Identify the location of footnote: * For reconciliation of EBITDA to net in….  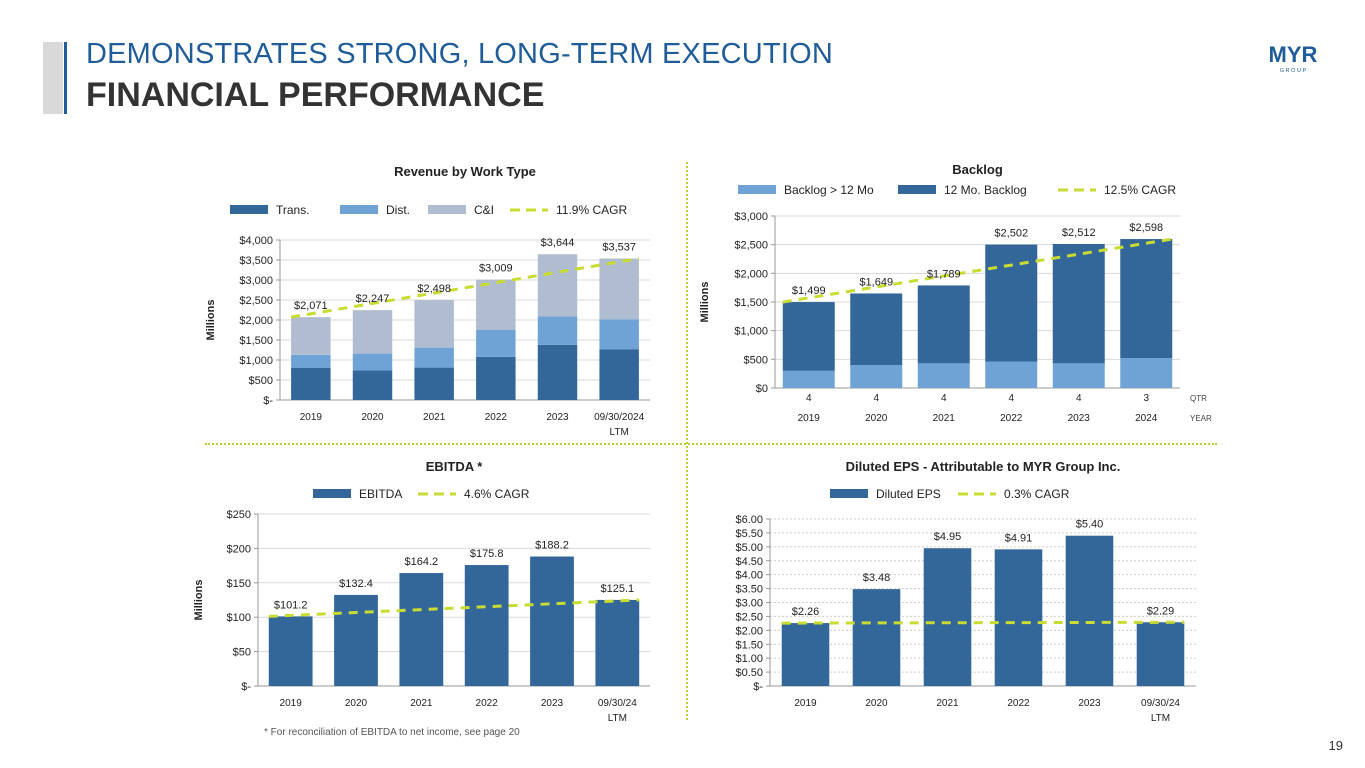
(392, 732).